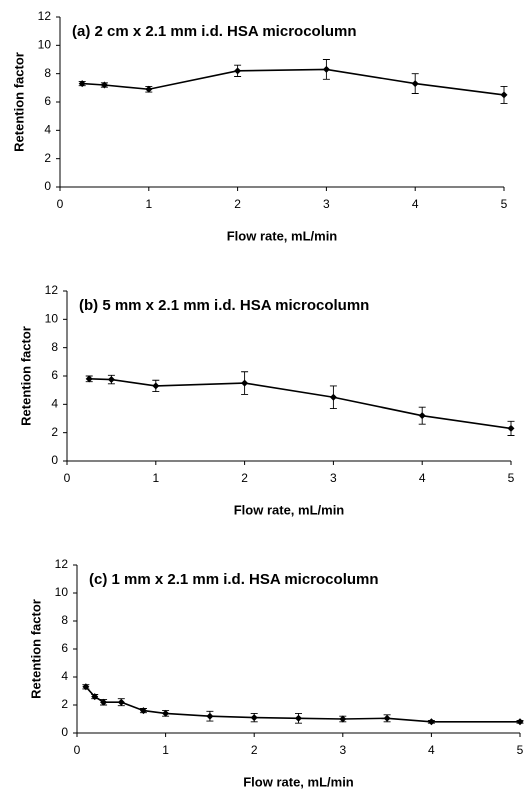  What do you see at coordinates (224, 305) in the screenshot?
I see `chart-title: (b) 5 mm x 2.1 mm i.d. HSA microcolumn` at bounding box center [224, 305].